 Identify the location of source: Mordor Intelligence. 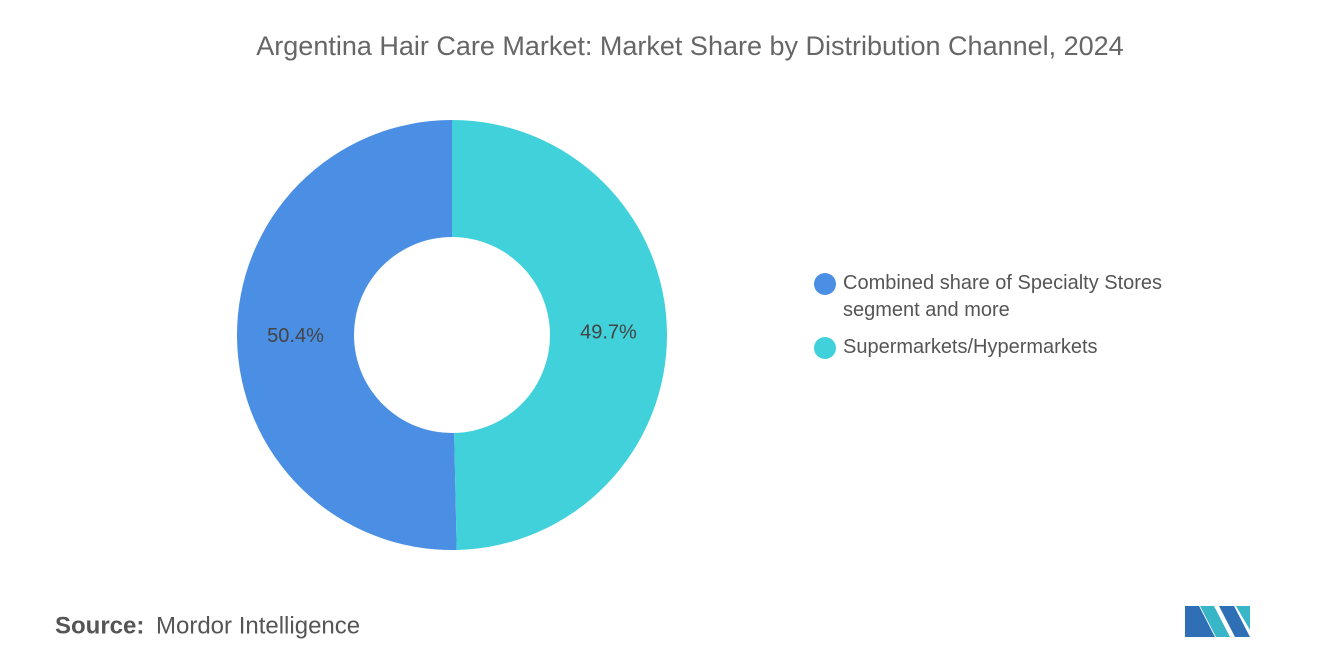
(258, 625).